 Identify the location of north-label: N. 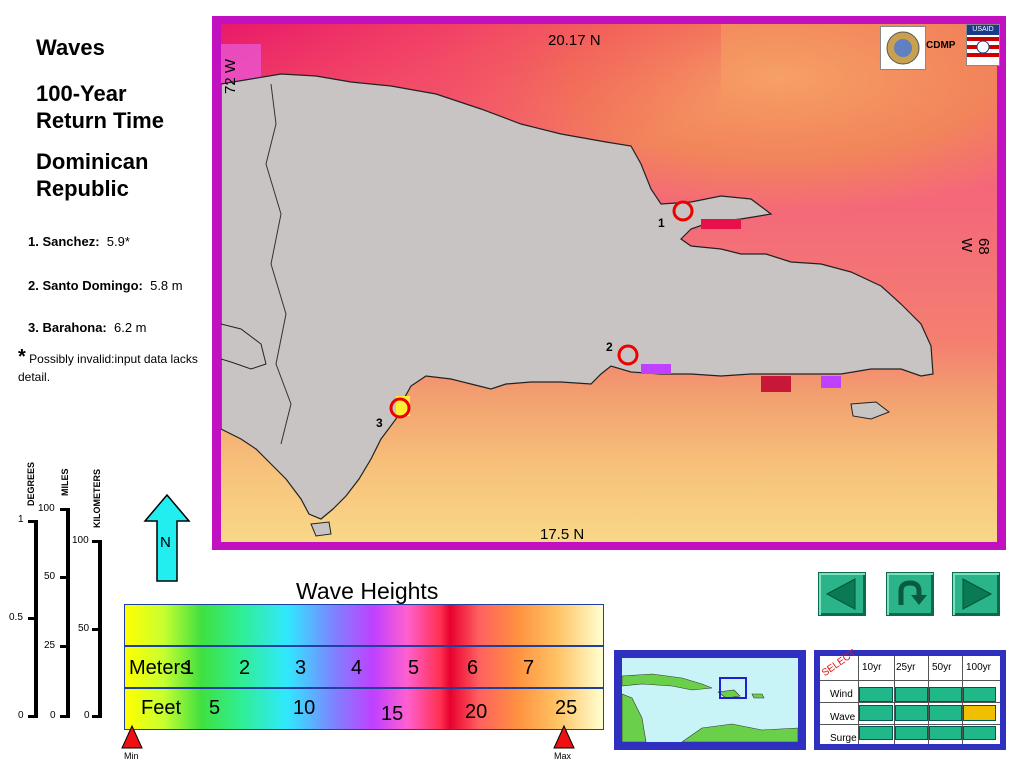
(165, 542).